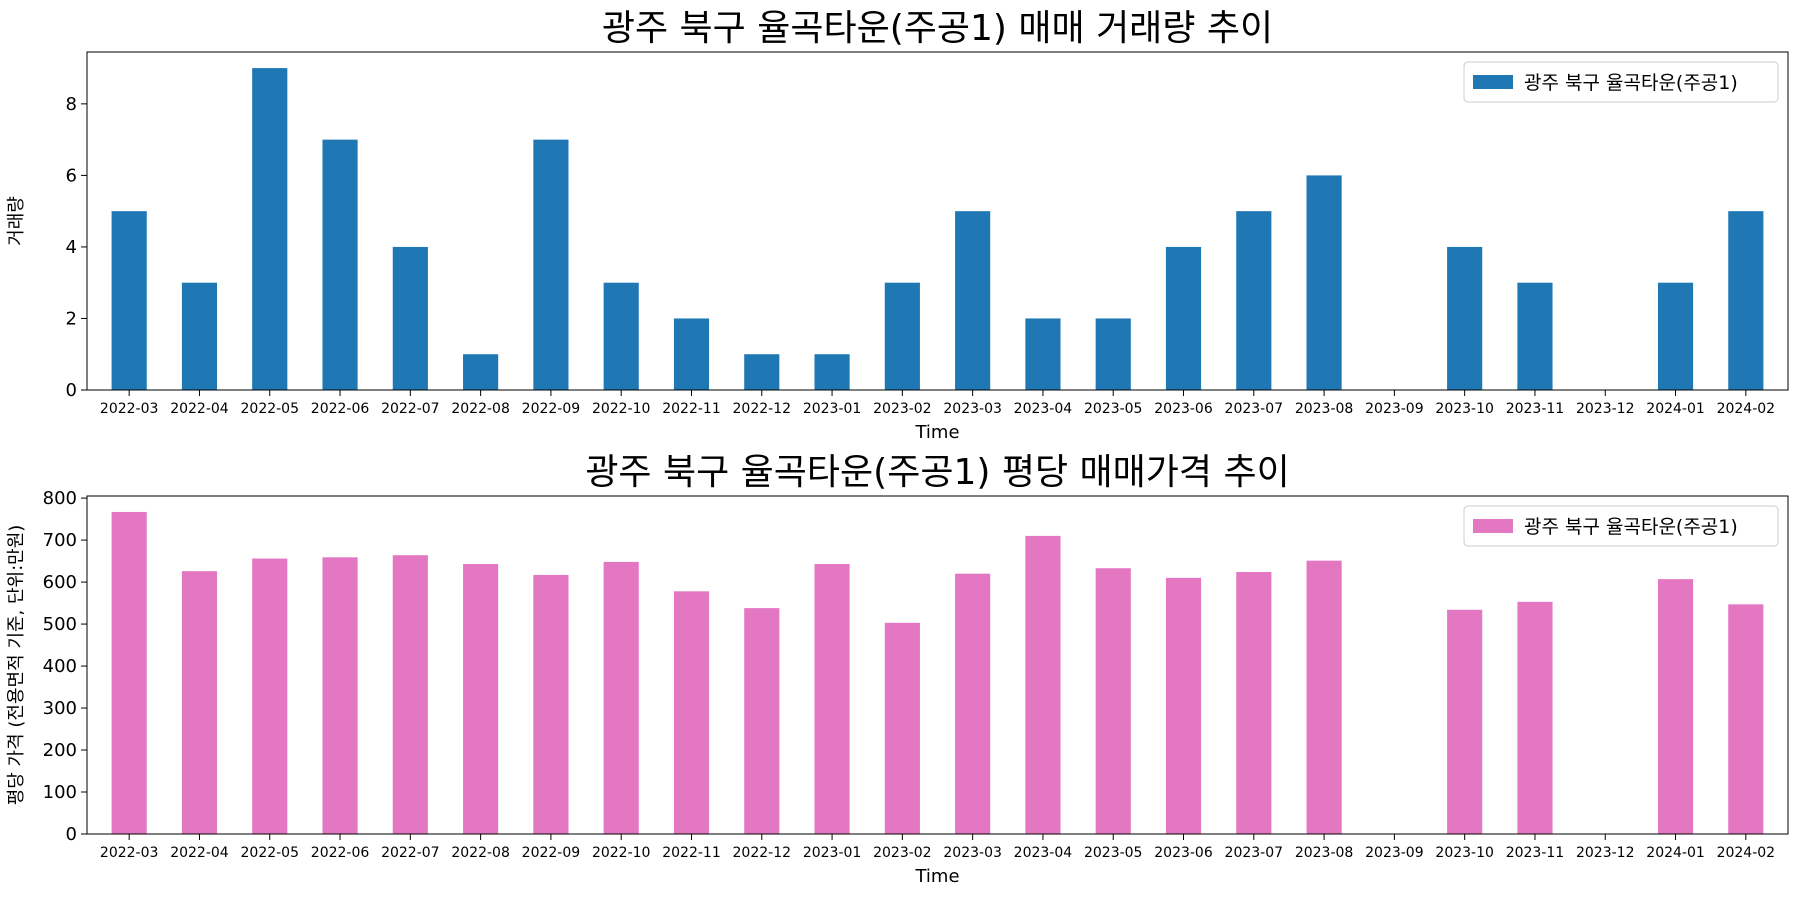  I want to click on chart-title: 광주 북구 율곡타운(주공1) 매매 거래량 추이, so click(937, 28).